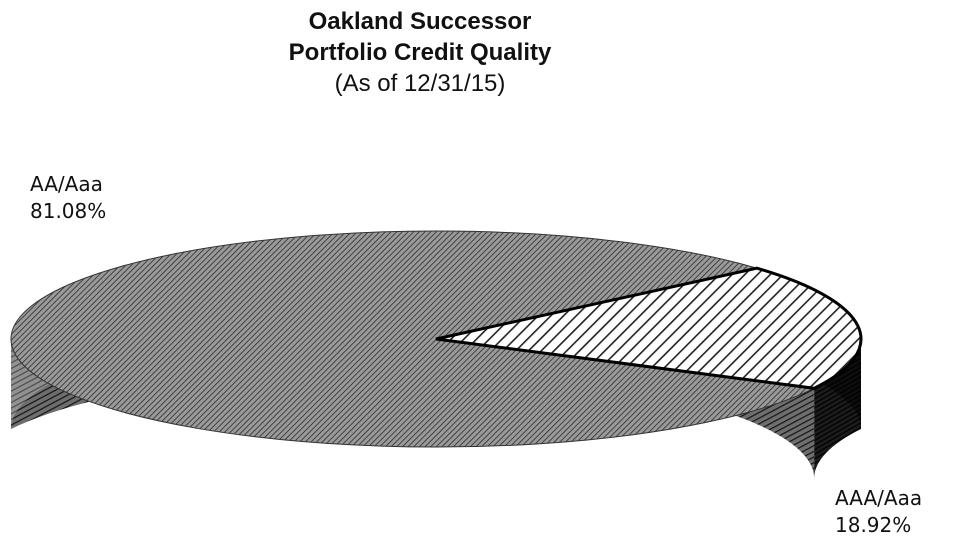 This screenshot has width=953, height=542. I want to click on slice-label-aaa-aaa-name: AAA/Aaa, so click(879, 498).